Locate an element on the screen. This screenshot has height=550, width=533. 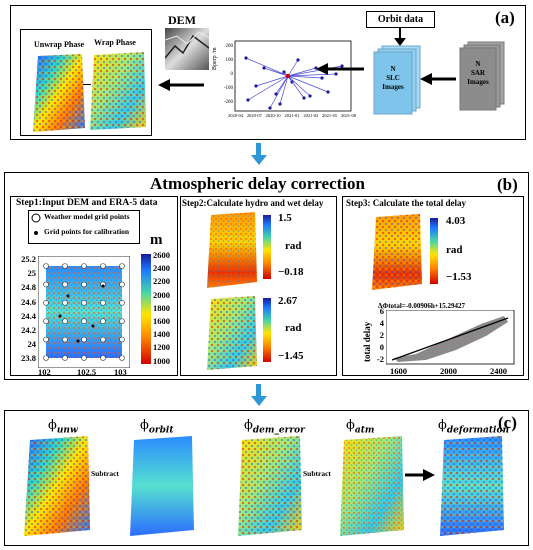
dem-ytick: 24.2 is located at coordinates (28, 330).